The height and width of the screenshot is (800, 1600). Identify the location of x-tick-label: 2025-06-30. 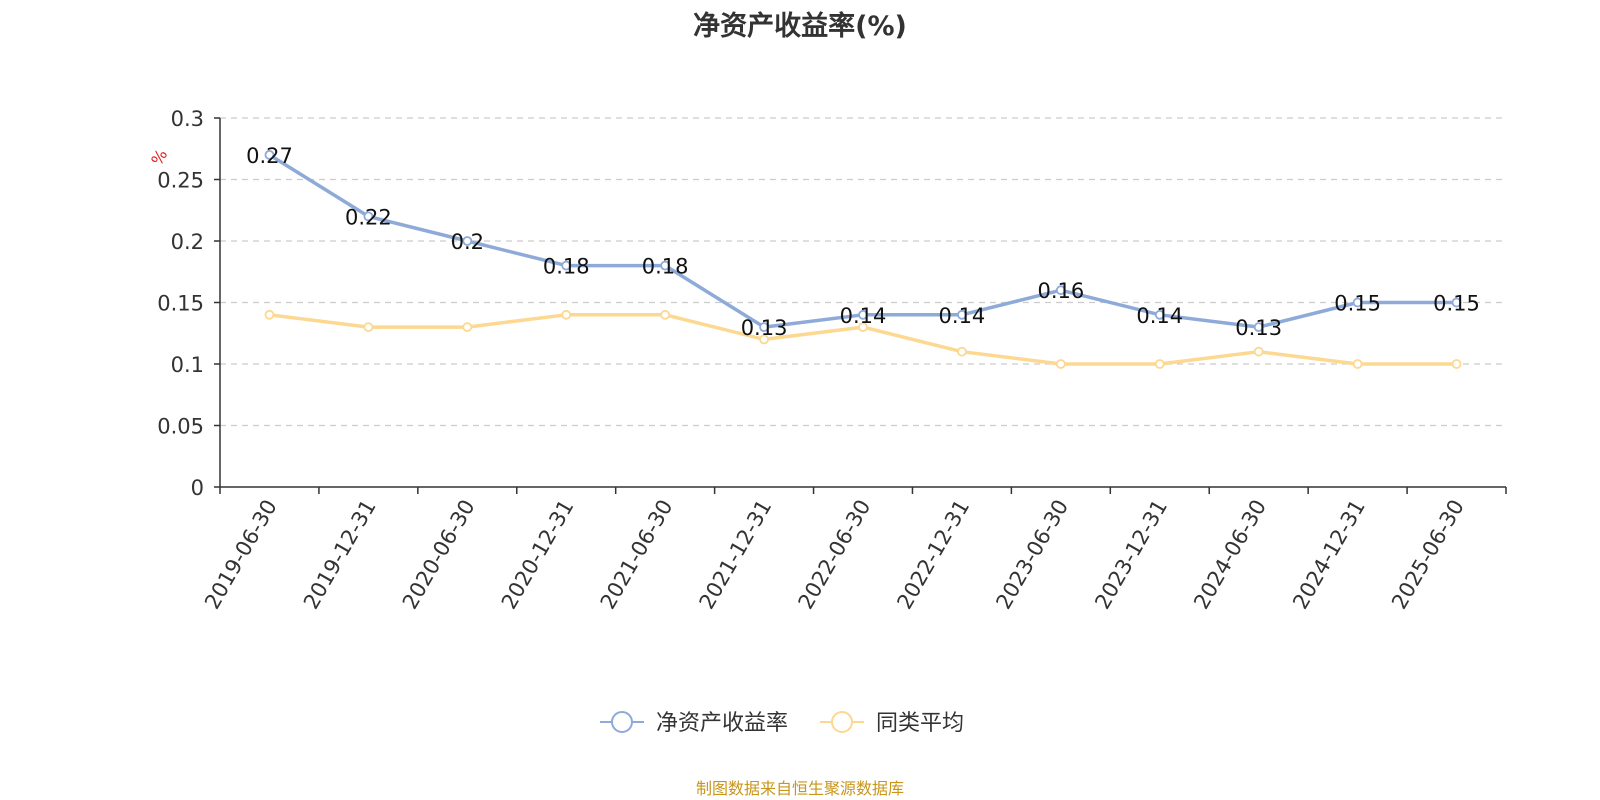
(1428, 555).